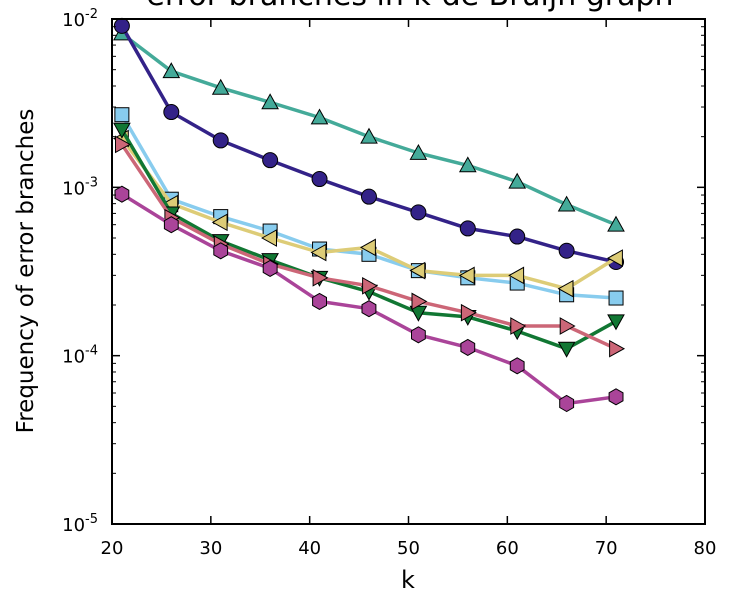 Image resolution: width=735 pixels, height=590 pixels. What do you see at coordinates (507, 548) in the screenshot?
I see `x-tick-label: 60` at bounding box center [507, 548].